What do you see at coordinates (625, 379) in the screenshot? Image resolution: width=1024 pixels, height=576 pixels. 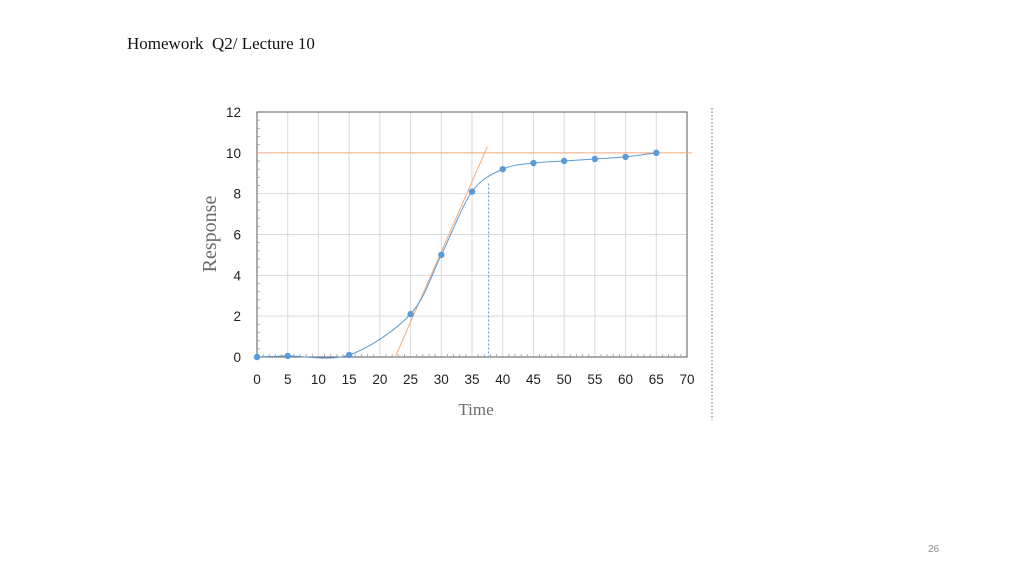 I see `x-tick-label: 60` at bounding box center [625, 379].